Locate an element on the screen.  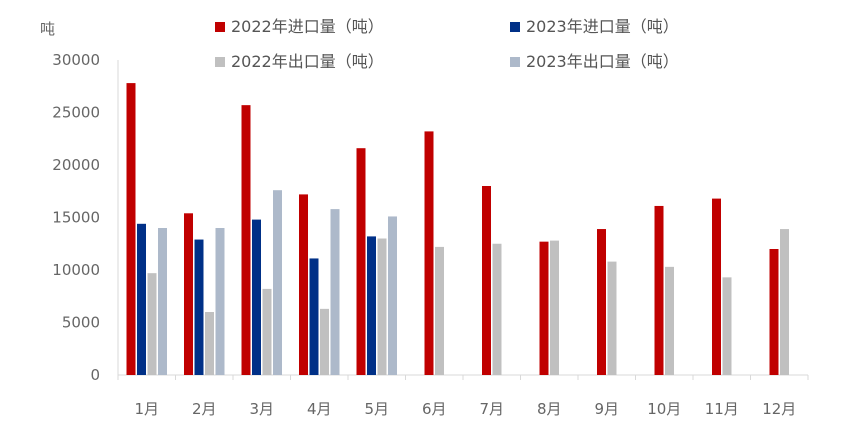
x-tick-label: 6月 is located at coordinates (434, 409).